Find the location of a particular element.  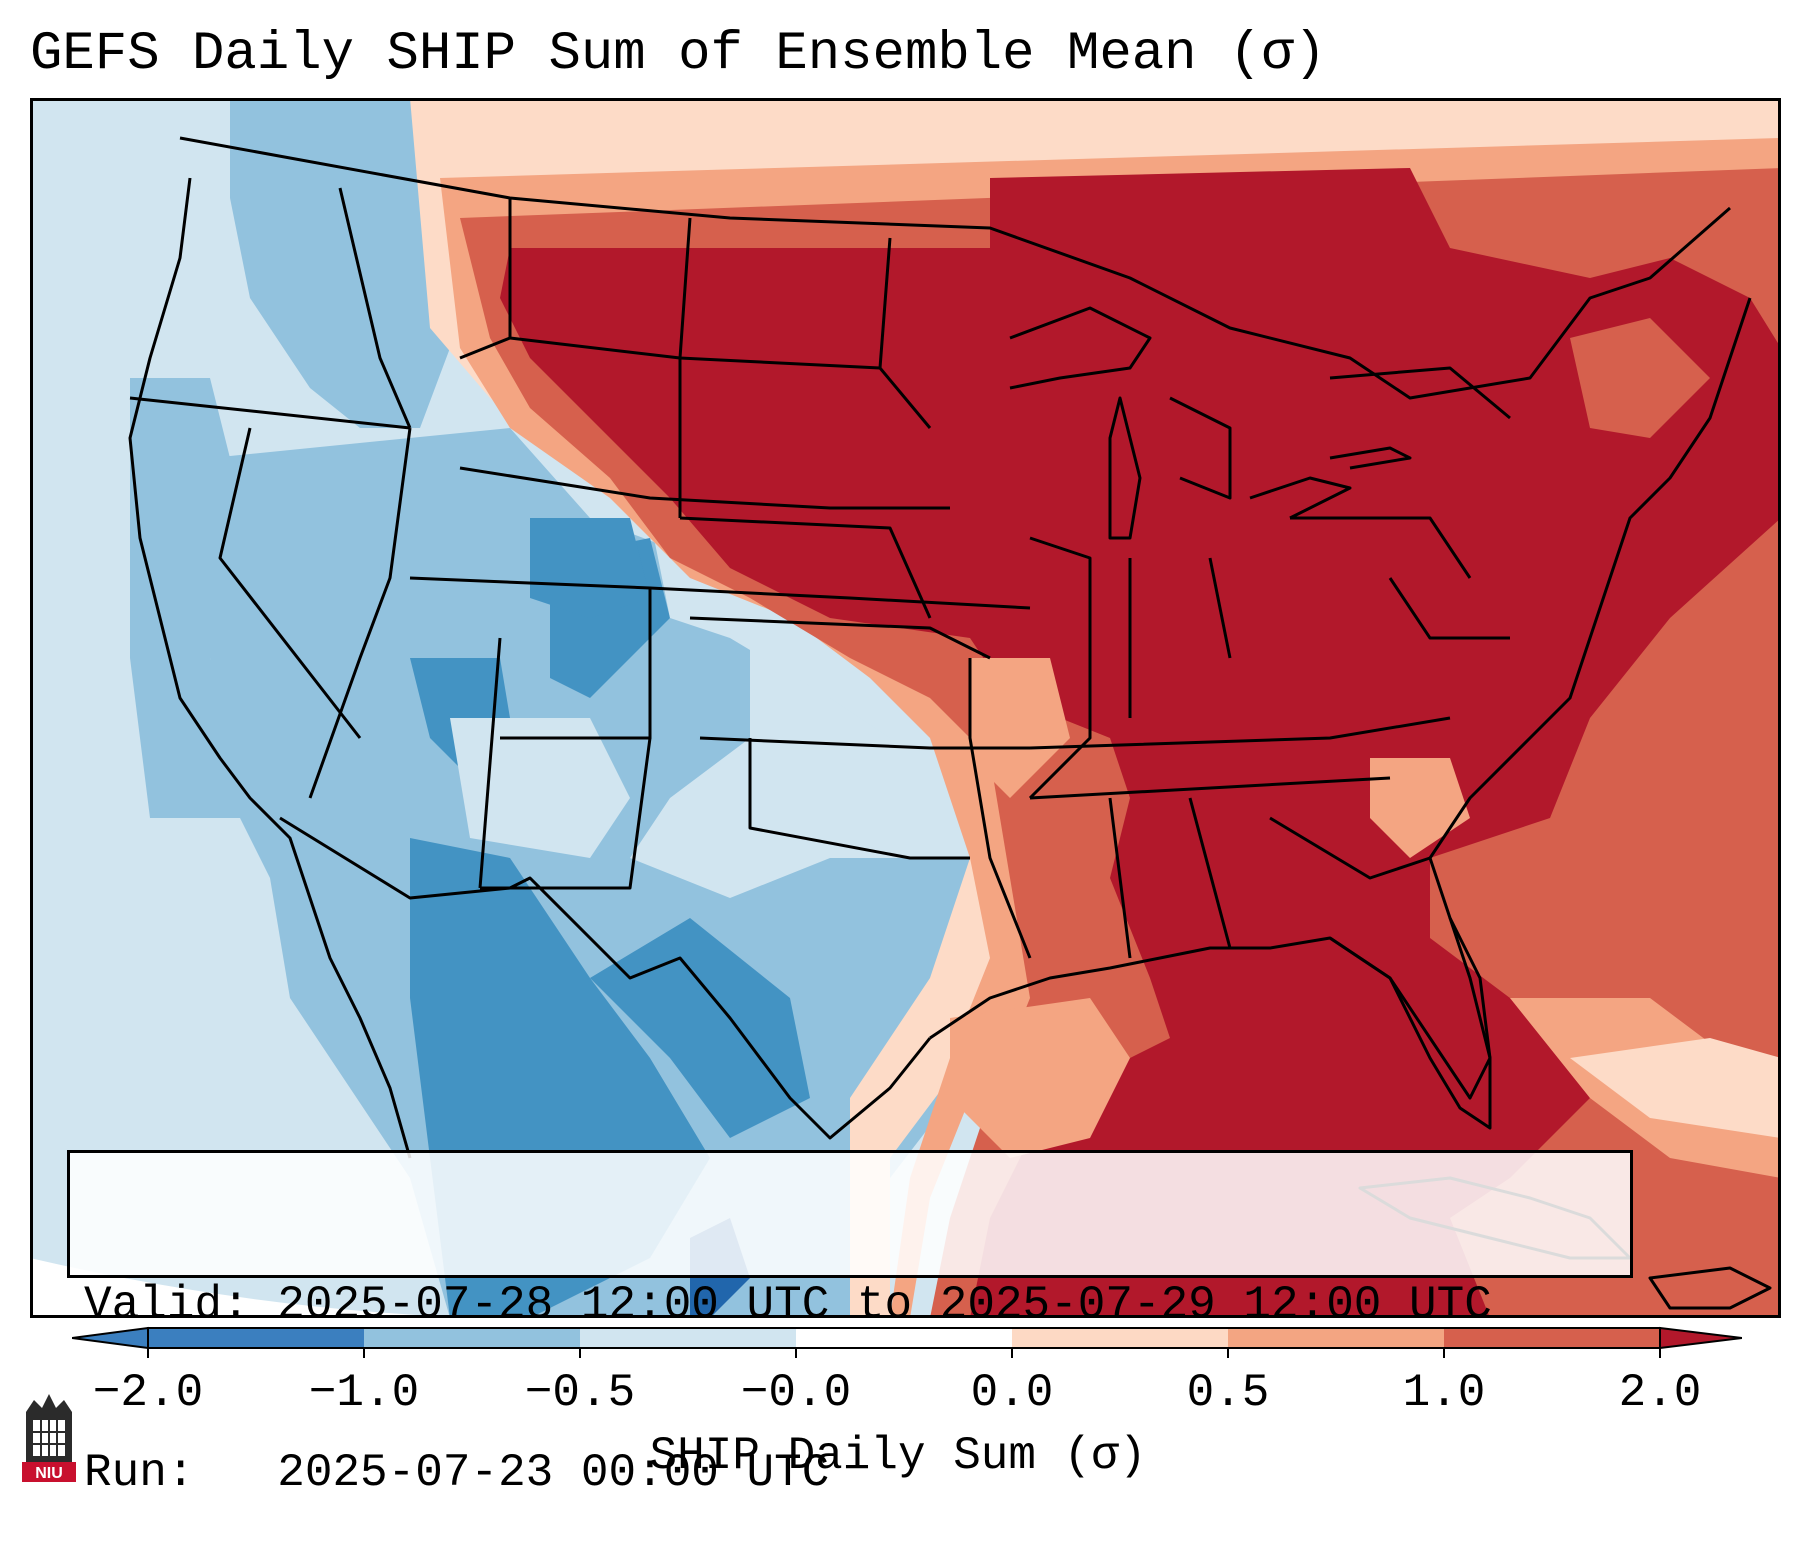

us-canada-border is located at coordinates (955, 268).